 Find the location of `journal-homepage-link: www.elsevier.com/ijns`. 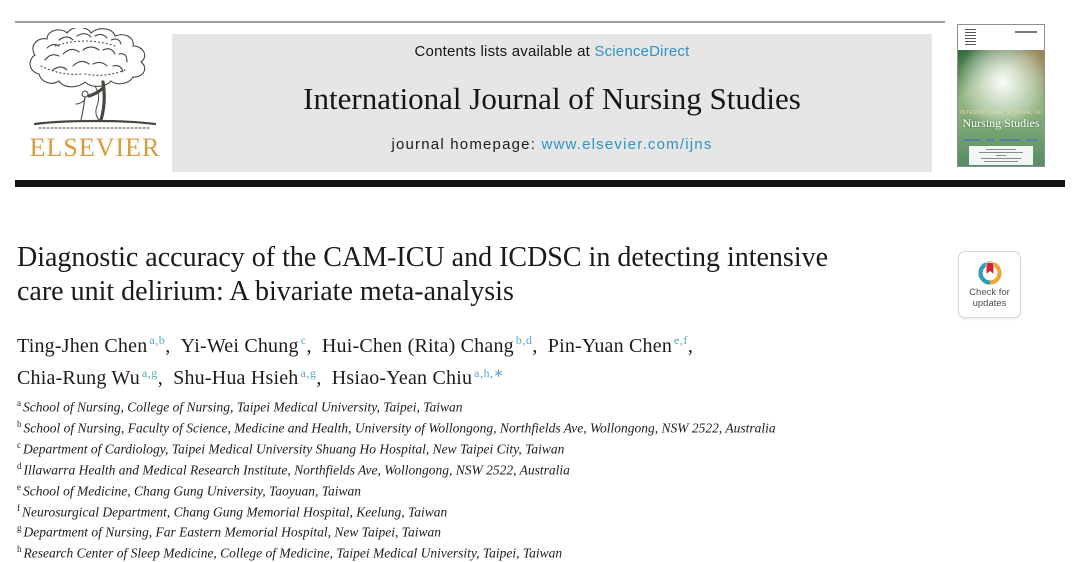

journal-homepage-link: www.elsevier.com/ijns is located at coordinates (627, 144).